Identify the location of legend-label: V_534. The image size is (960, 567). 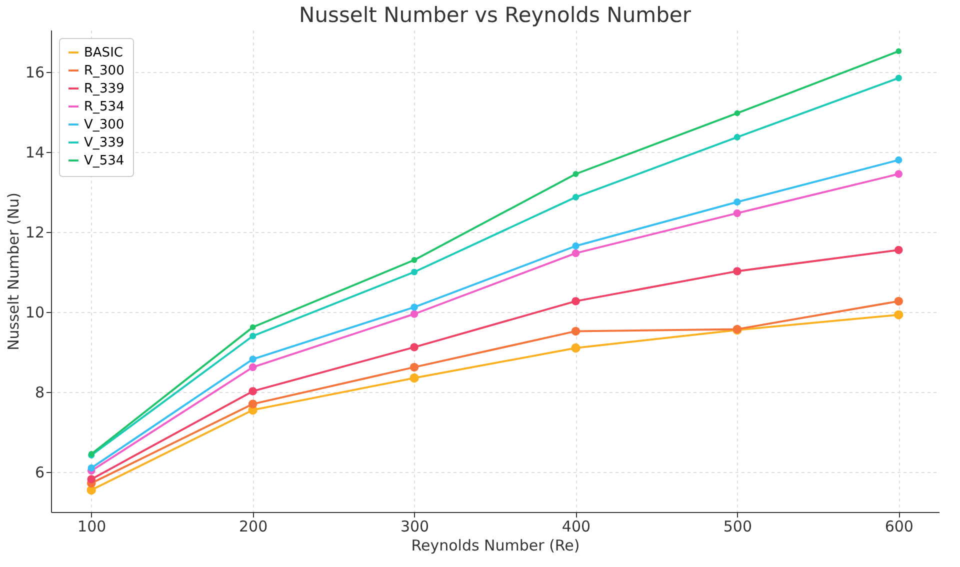
(104, 161).